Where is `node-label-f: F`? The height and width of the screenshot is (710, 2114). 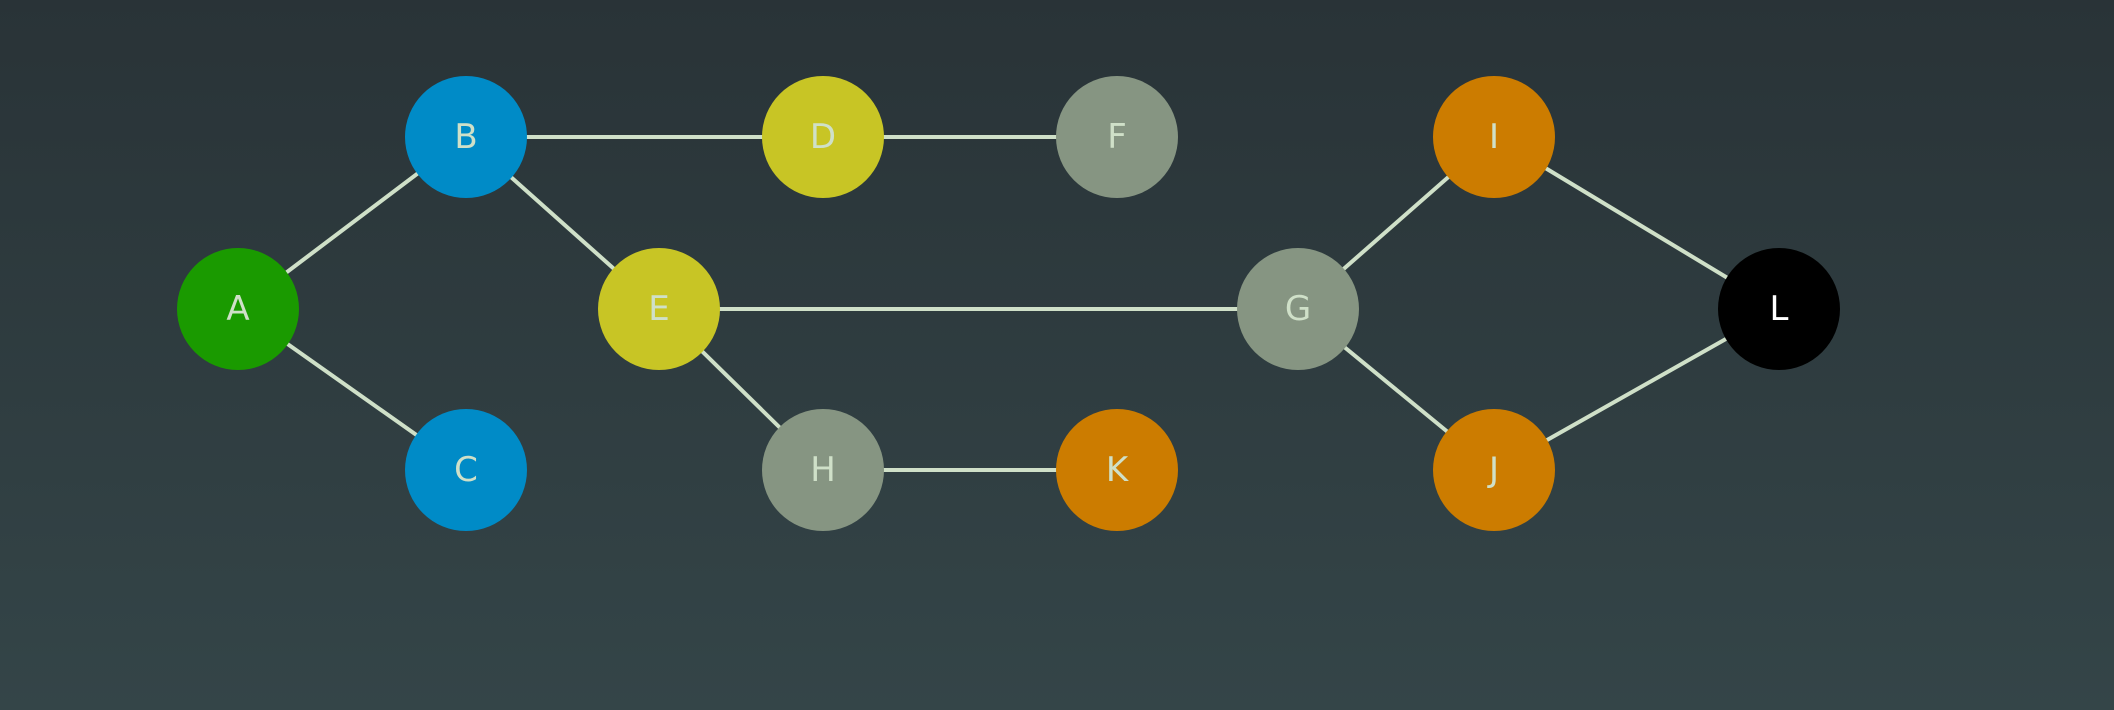 node-label-f: F is located at coordinates (1117, 137).